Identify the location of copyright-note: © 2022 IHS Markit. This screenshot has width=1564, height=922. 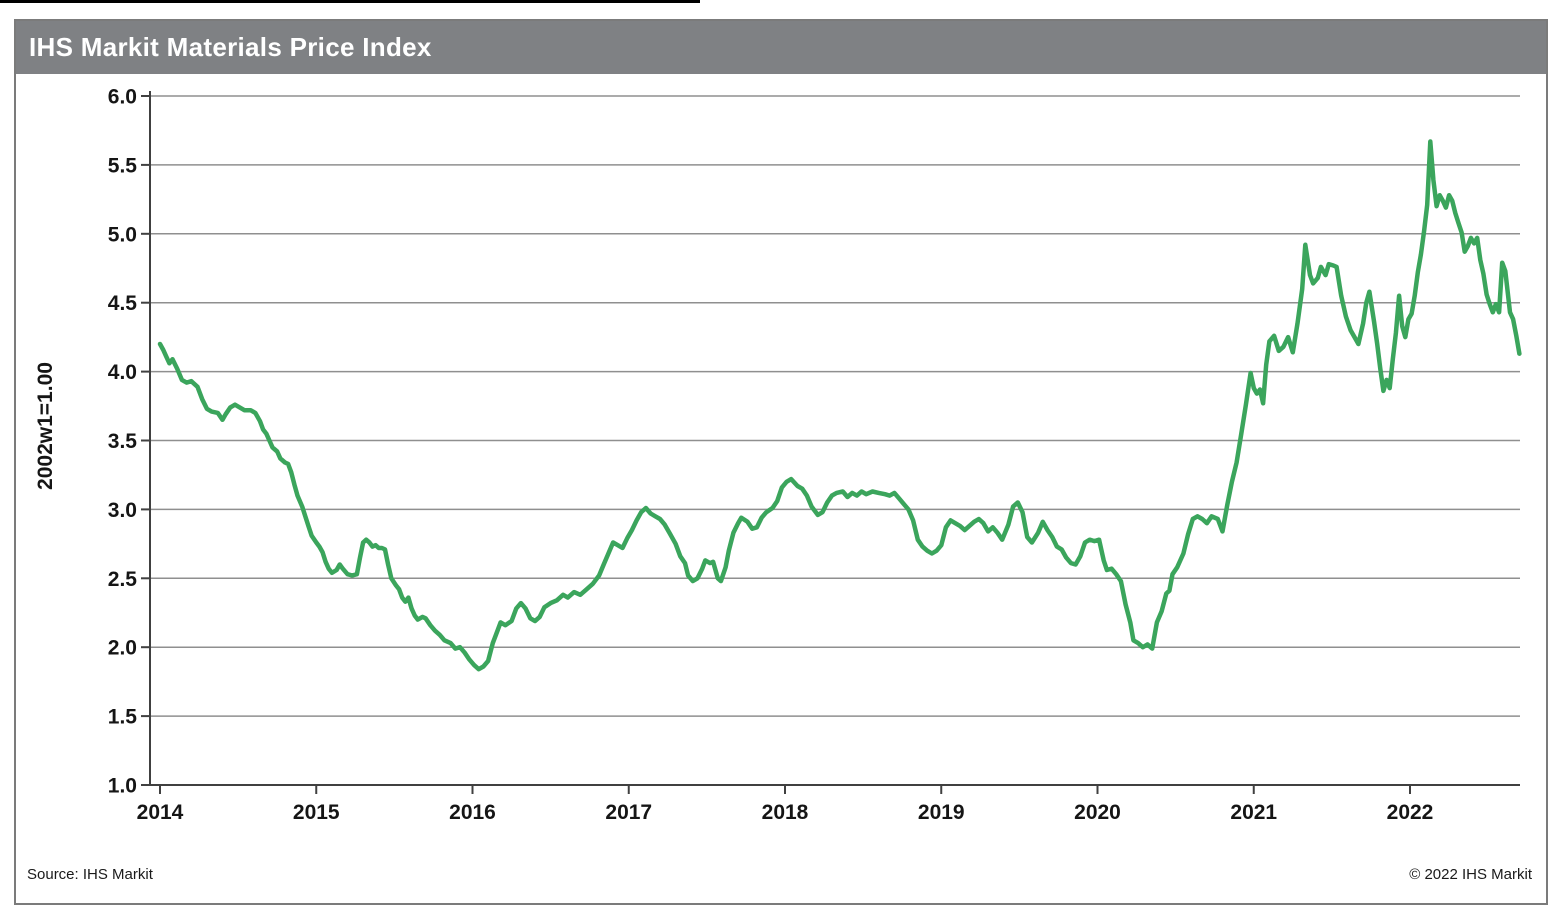
(1470, 874).